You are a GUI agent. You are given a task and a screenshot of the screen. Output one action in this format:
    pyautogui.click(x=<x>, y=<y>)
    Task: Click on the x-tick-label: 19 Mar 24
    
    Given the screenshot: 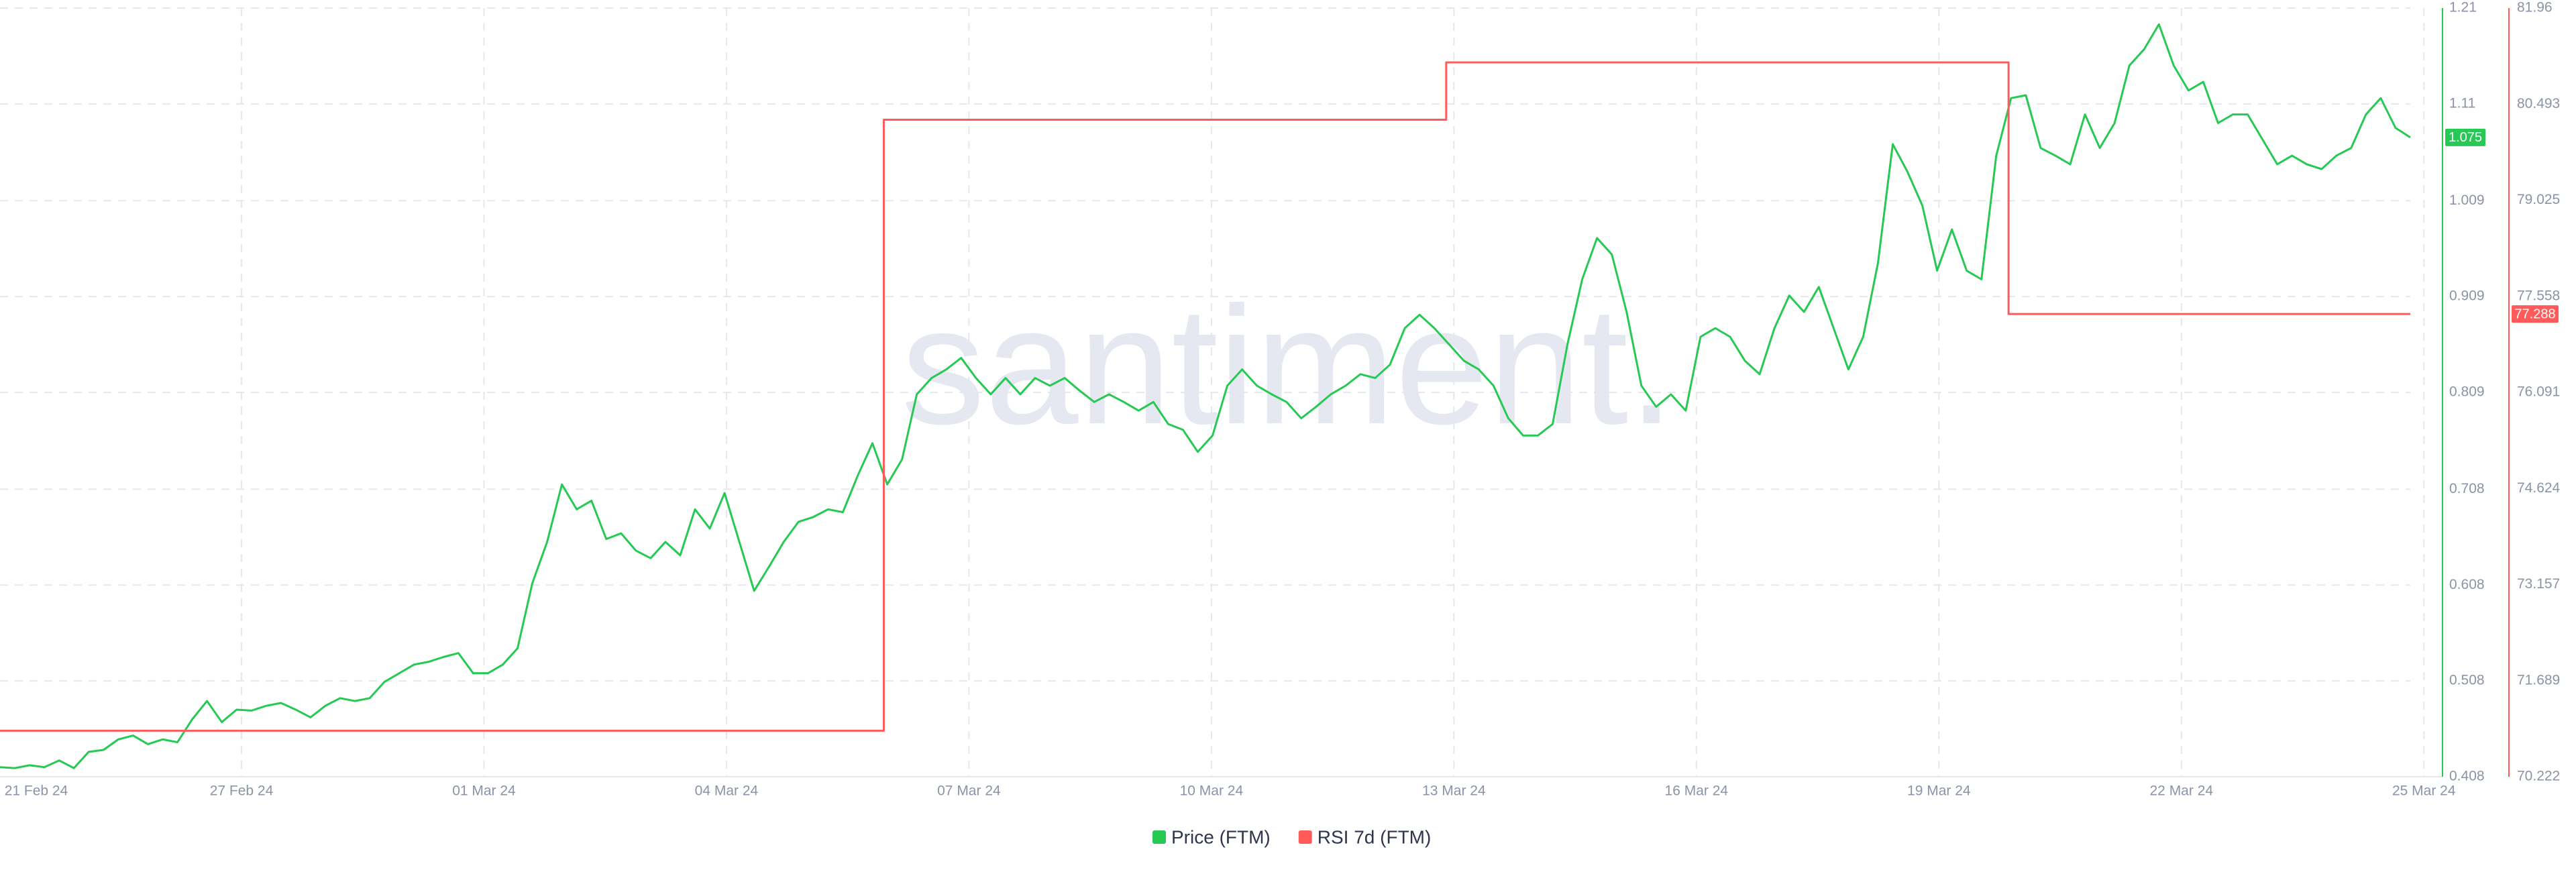 What is the action you would take?
    pyautogui.click(x=1939, y=791)
    